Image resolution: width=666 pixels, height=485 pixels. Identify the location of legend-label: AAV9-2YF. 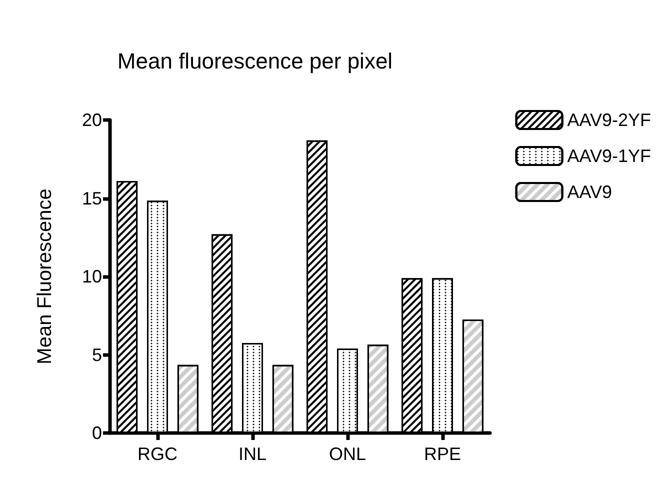
(609, 120).